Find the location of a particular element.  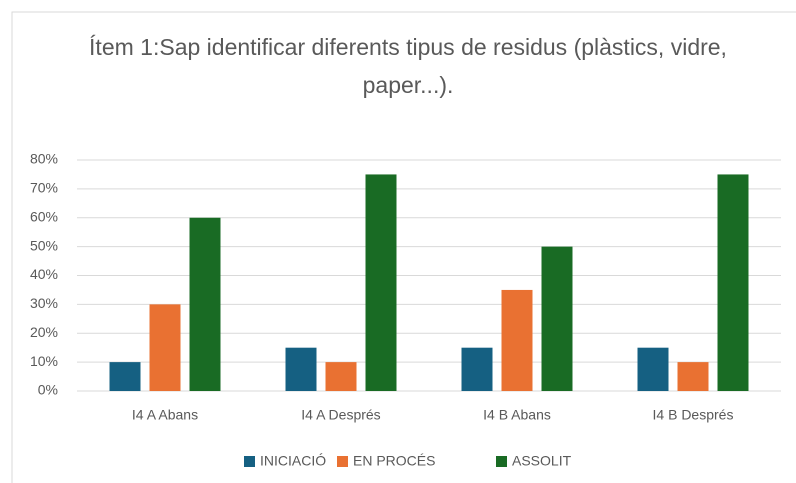

y-tick-label: 20% is located at coordinates (44, 332).